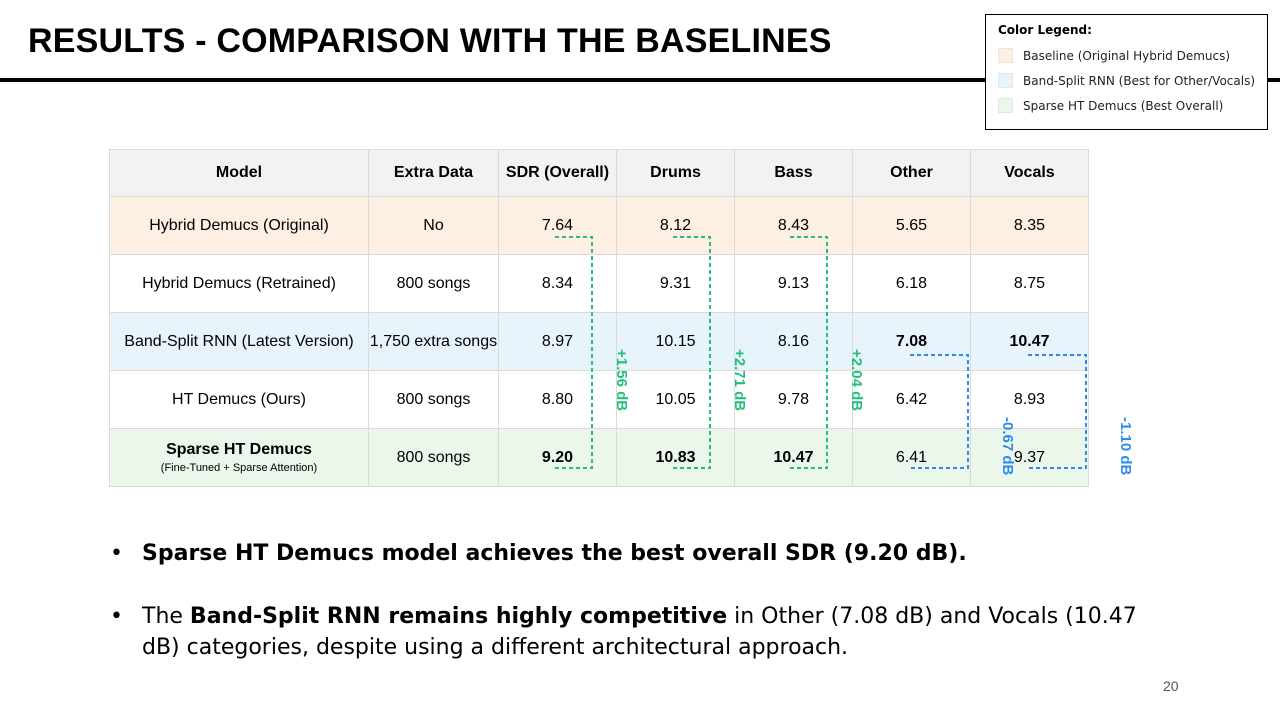 The image size is (1280, 720). Describe the element at coordinates (1029, 341) in the screenshot. I see `cell-vocals: 10.47` at that location.